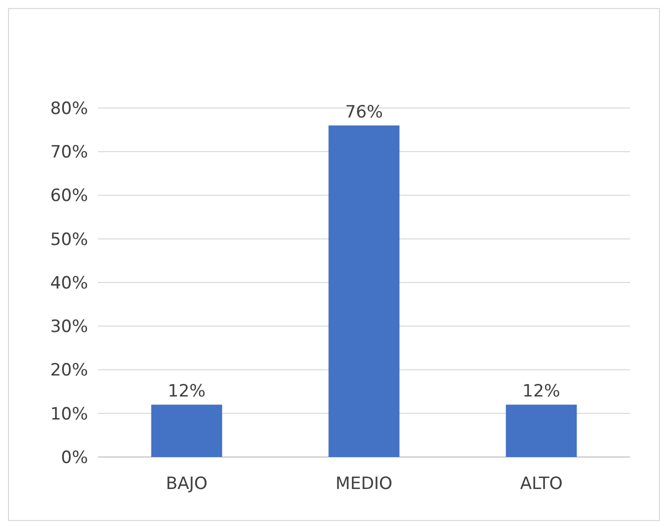 This screenshot has width=668, height=529. I want to click on y-tick-label: 0%, so click(74, 458).